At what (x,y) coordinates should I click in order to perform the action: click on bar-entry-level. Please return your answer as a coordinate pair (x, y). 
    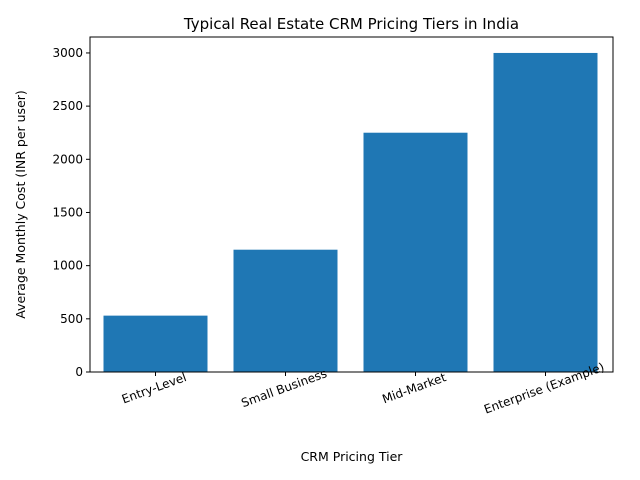
    Looking at the image, I should click on (155, 343).